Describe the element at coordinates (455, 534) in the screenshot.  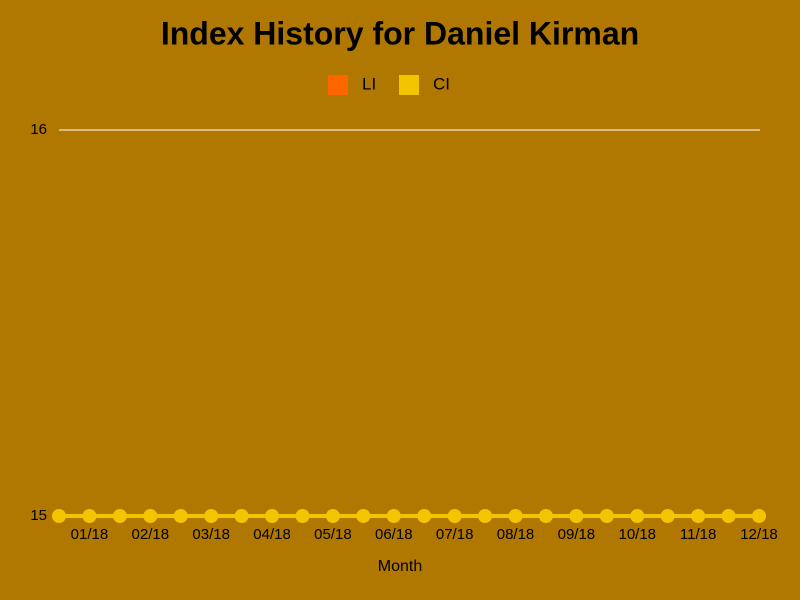
I see `x-tick-label: 07/18` at that location.